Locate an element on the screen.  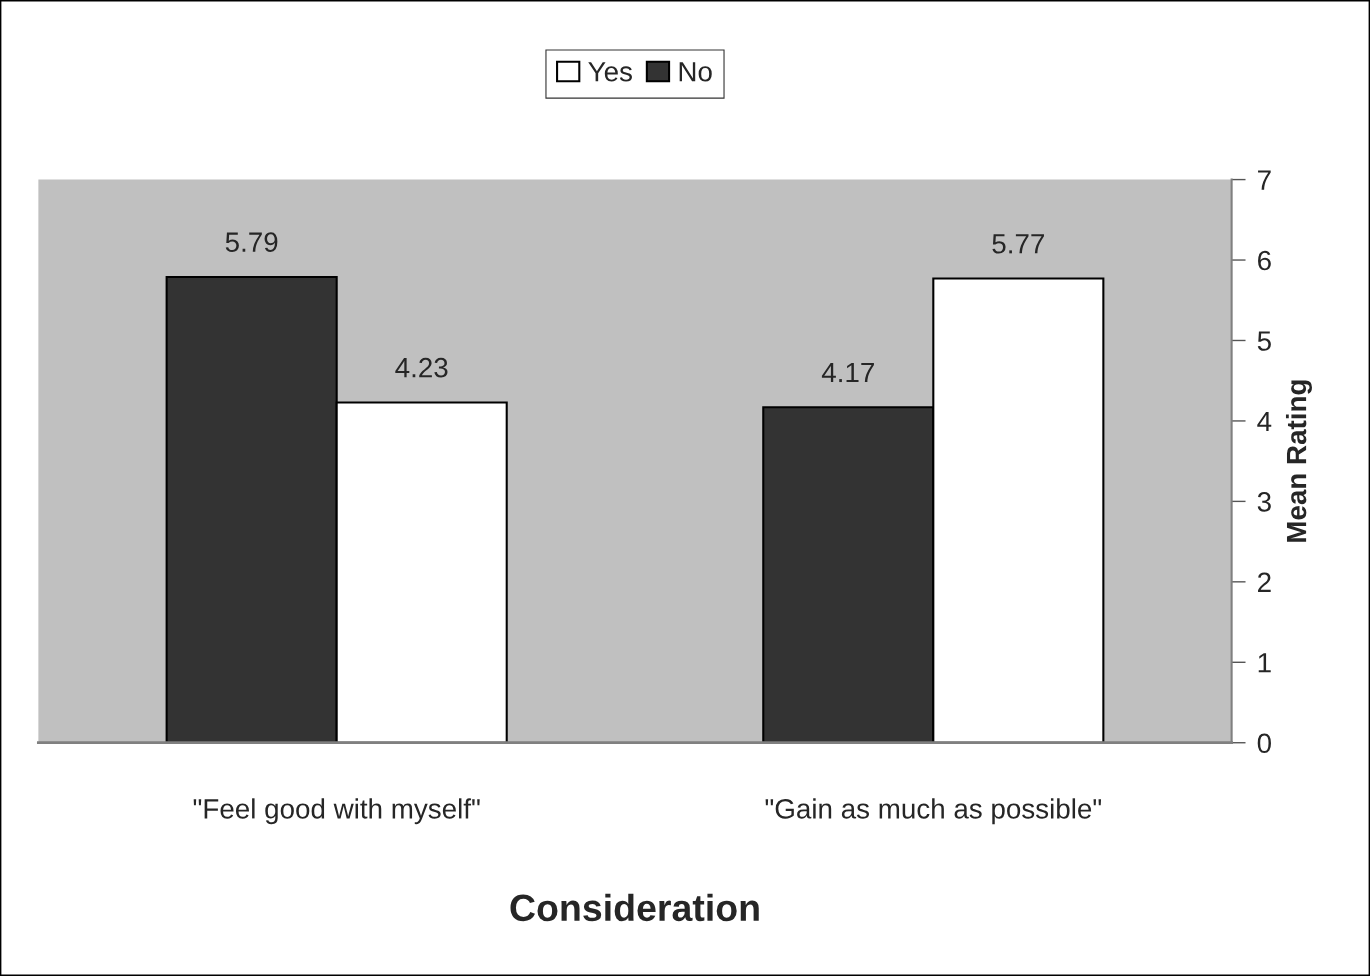
data-label: 4.23 is located at coordinates (421, 367).